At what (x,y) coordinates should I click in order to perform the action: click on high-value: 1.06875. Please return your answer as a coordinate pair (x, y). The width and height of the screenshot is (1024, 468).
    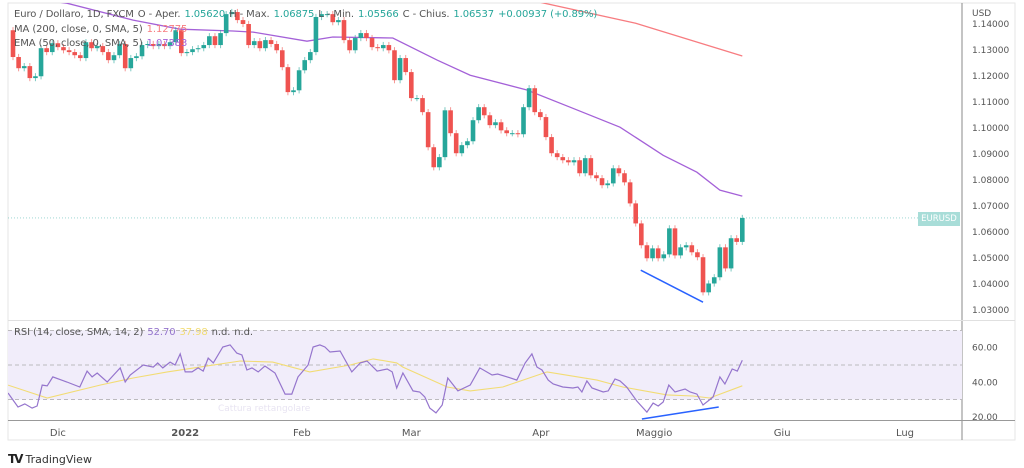
    Looking at the image, I should click on (294, 14).